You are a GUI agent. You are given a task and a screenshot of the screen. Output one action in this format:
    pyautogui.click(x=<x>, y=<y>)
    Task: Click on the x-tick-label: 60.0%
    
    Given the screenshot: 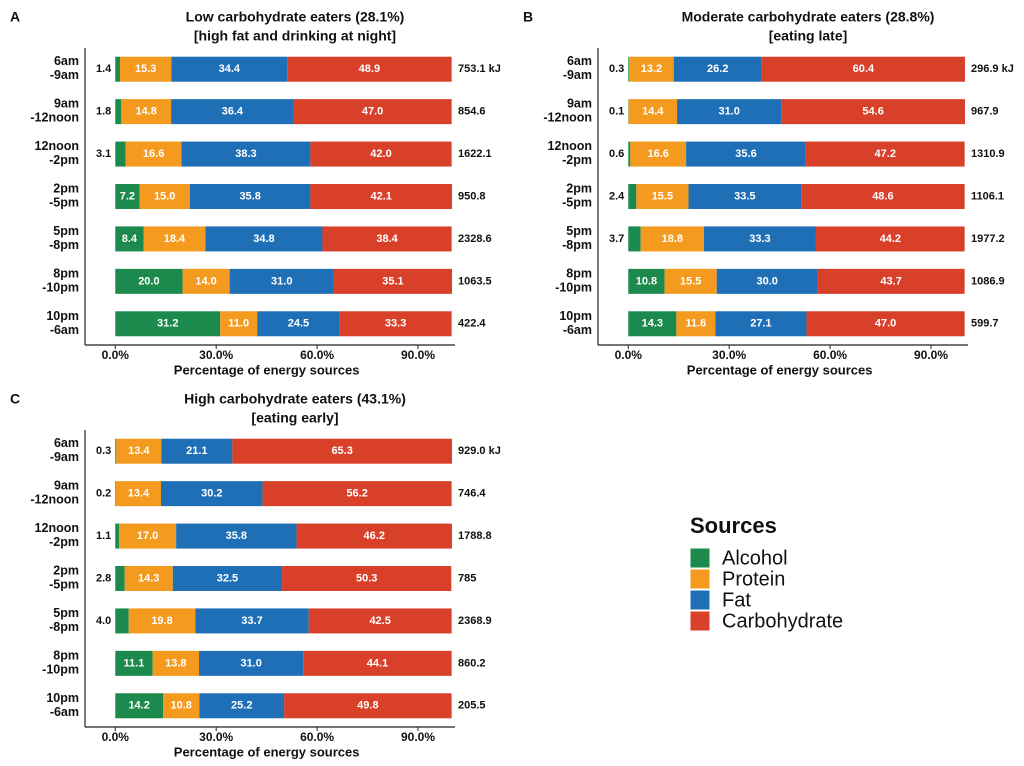 What is the action you would take?
    pyautogui.click(x=830, y=355)
    